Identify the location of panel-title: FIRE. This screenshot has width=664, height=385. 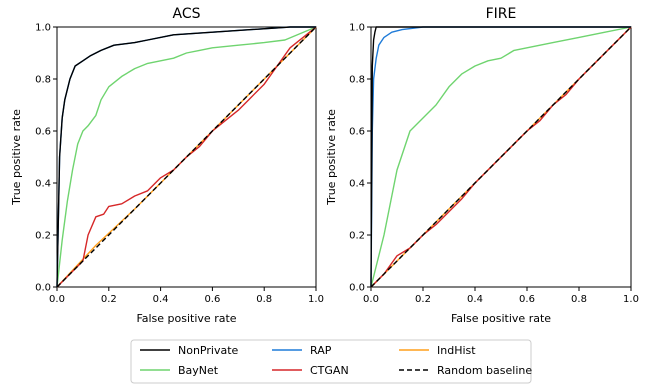
(501, 14).